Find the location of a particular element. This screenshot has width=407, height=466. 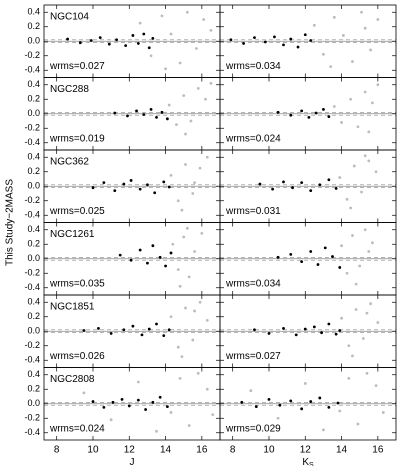

y-tick-label: 0.0 is located at coordinates (33, 113).